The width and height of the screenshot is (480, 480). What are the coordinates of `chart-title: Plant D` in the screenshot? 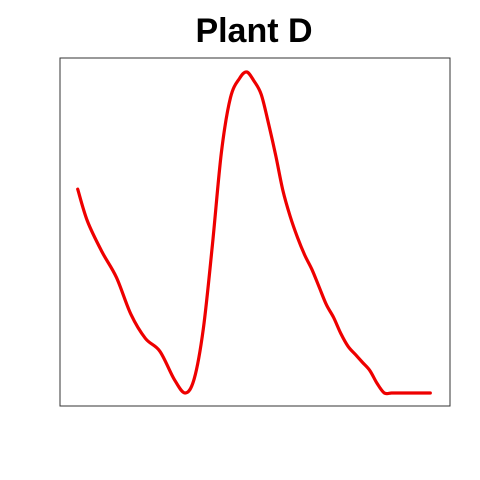 It's located at (253, 31).